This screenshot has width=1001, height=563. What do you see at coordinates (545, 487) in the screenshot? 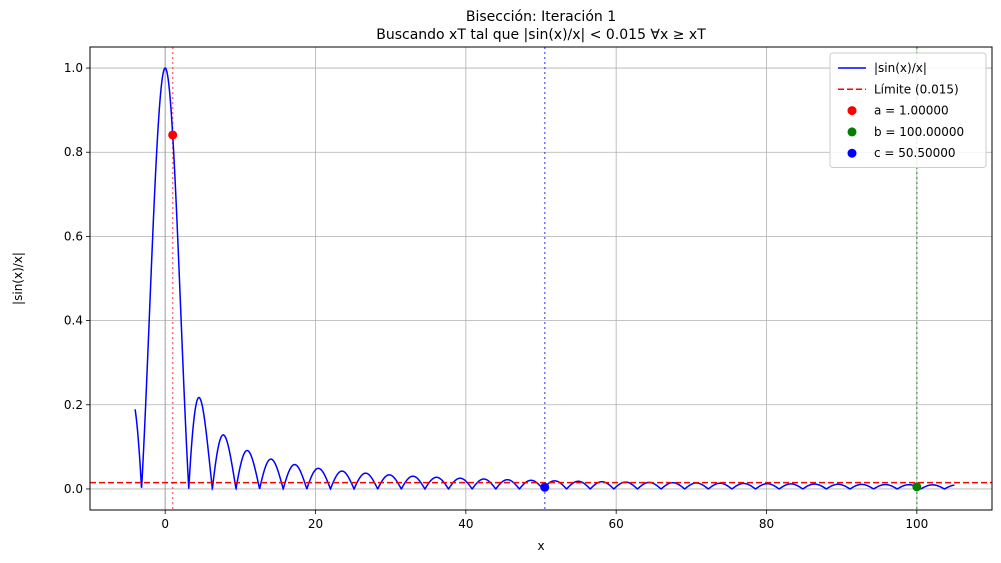
I see `point-c` at bounding box center [545, 487].